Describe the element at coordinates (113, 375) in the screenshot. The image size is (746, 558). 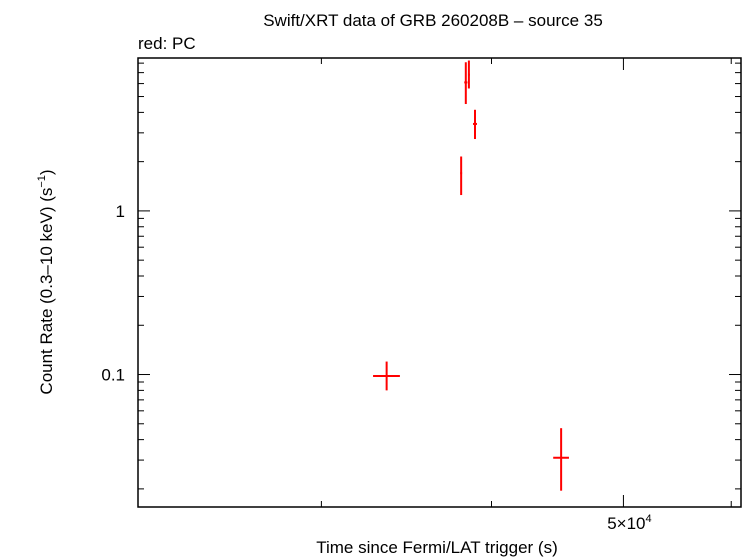
I see `y-tick-label: 0.1` at that location.